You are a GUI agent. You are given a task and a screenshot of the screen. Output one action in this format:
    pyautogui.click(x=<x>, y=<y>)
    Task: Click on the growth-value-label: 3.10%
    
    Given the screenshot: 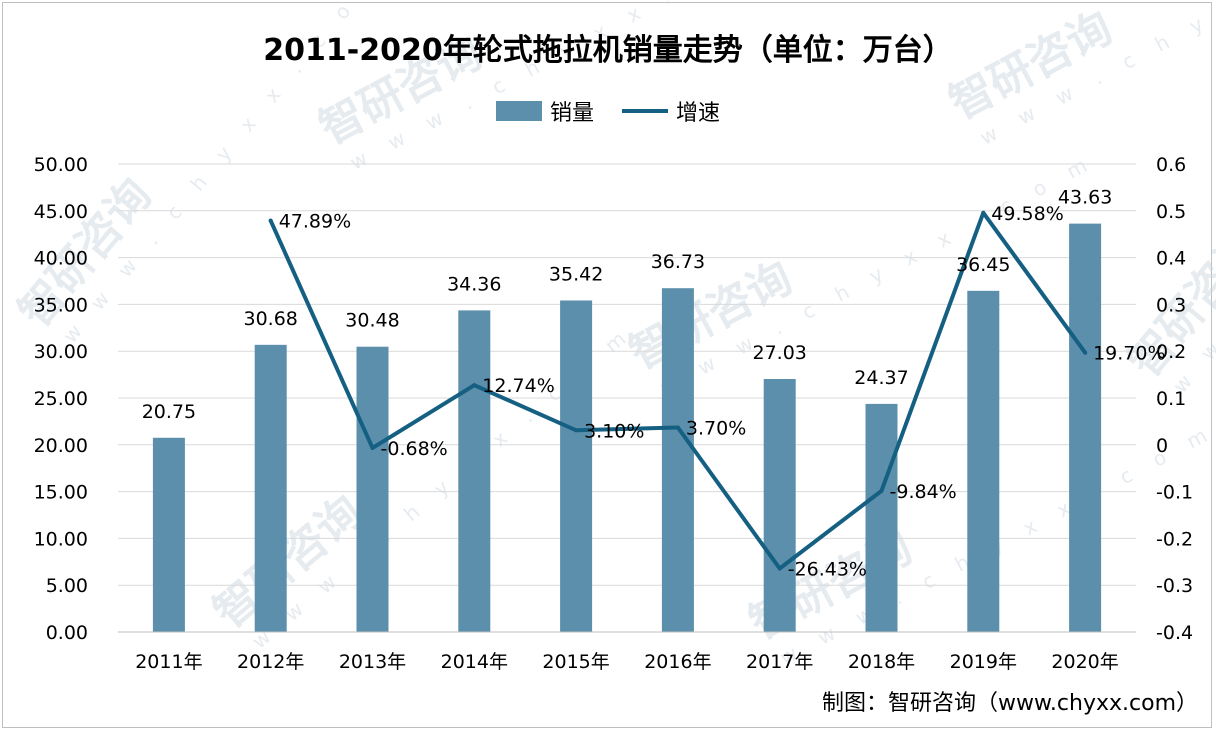 What is the action you would take?
    pyautogui.click(x=614, y=431)
    